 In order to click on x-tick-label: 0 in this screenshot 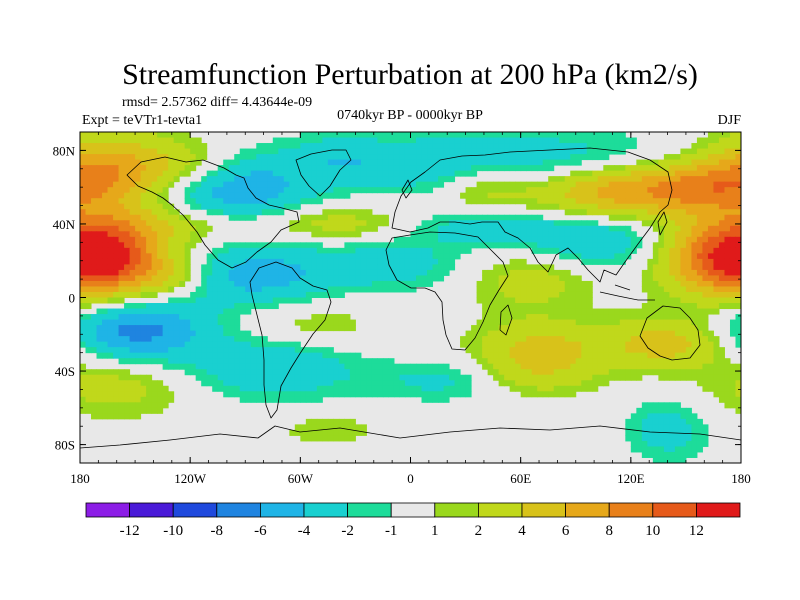, I will do `click(410, 478)`.